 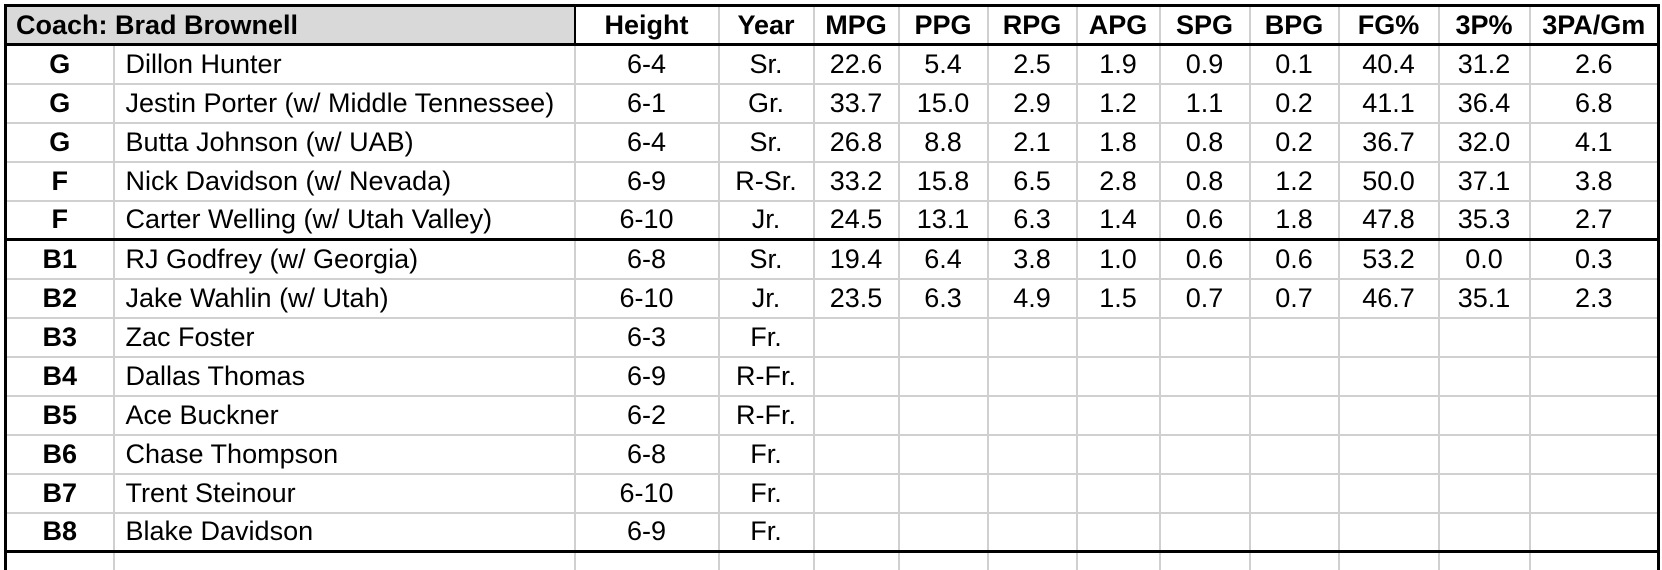 I want to click on table-row: B3 Zac Foster 6-3 Fr., so click(x=832, y=337).